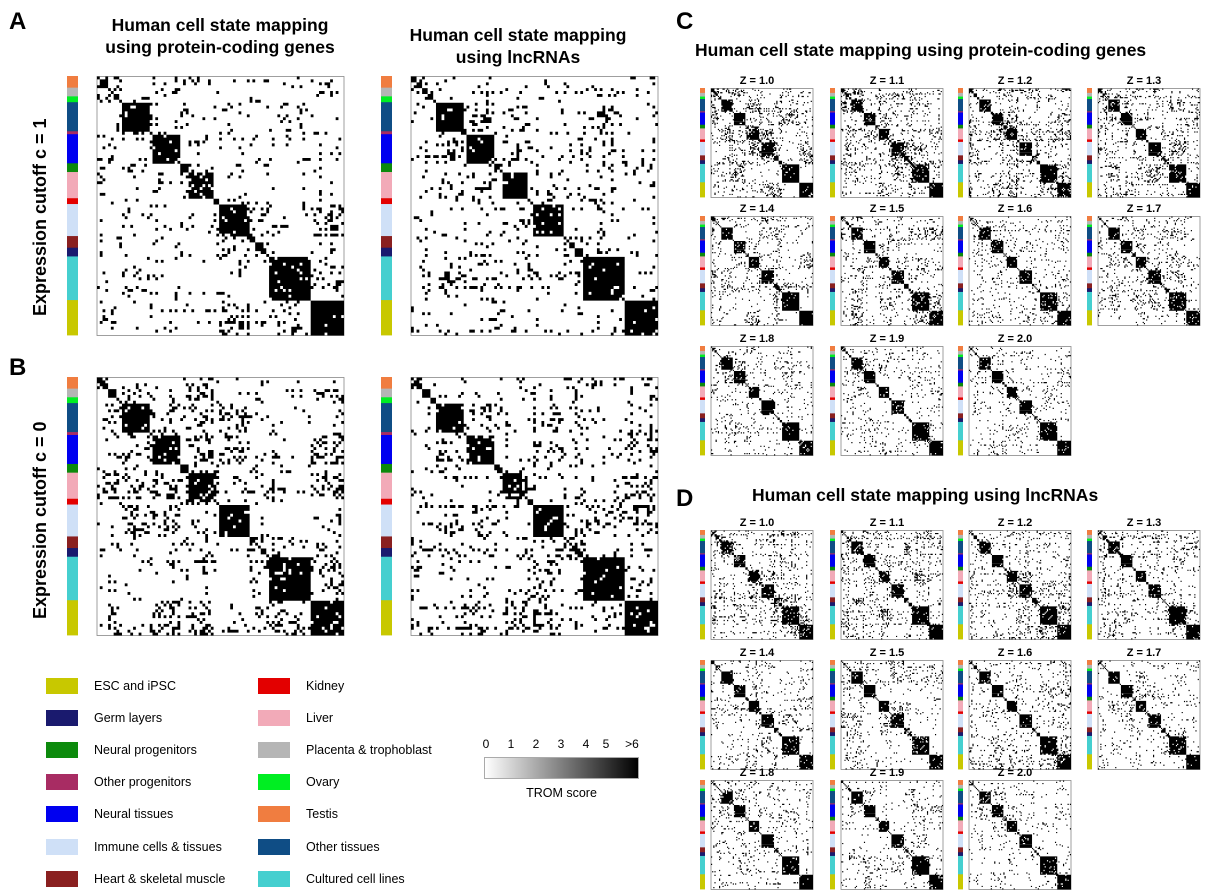  What do you see at coordinates (518, 35) in the screenshot?
I see `title-lncrna-line1: Human cell state mapping` at bounding box center [518, 35].